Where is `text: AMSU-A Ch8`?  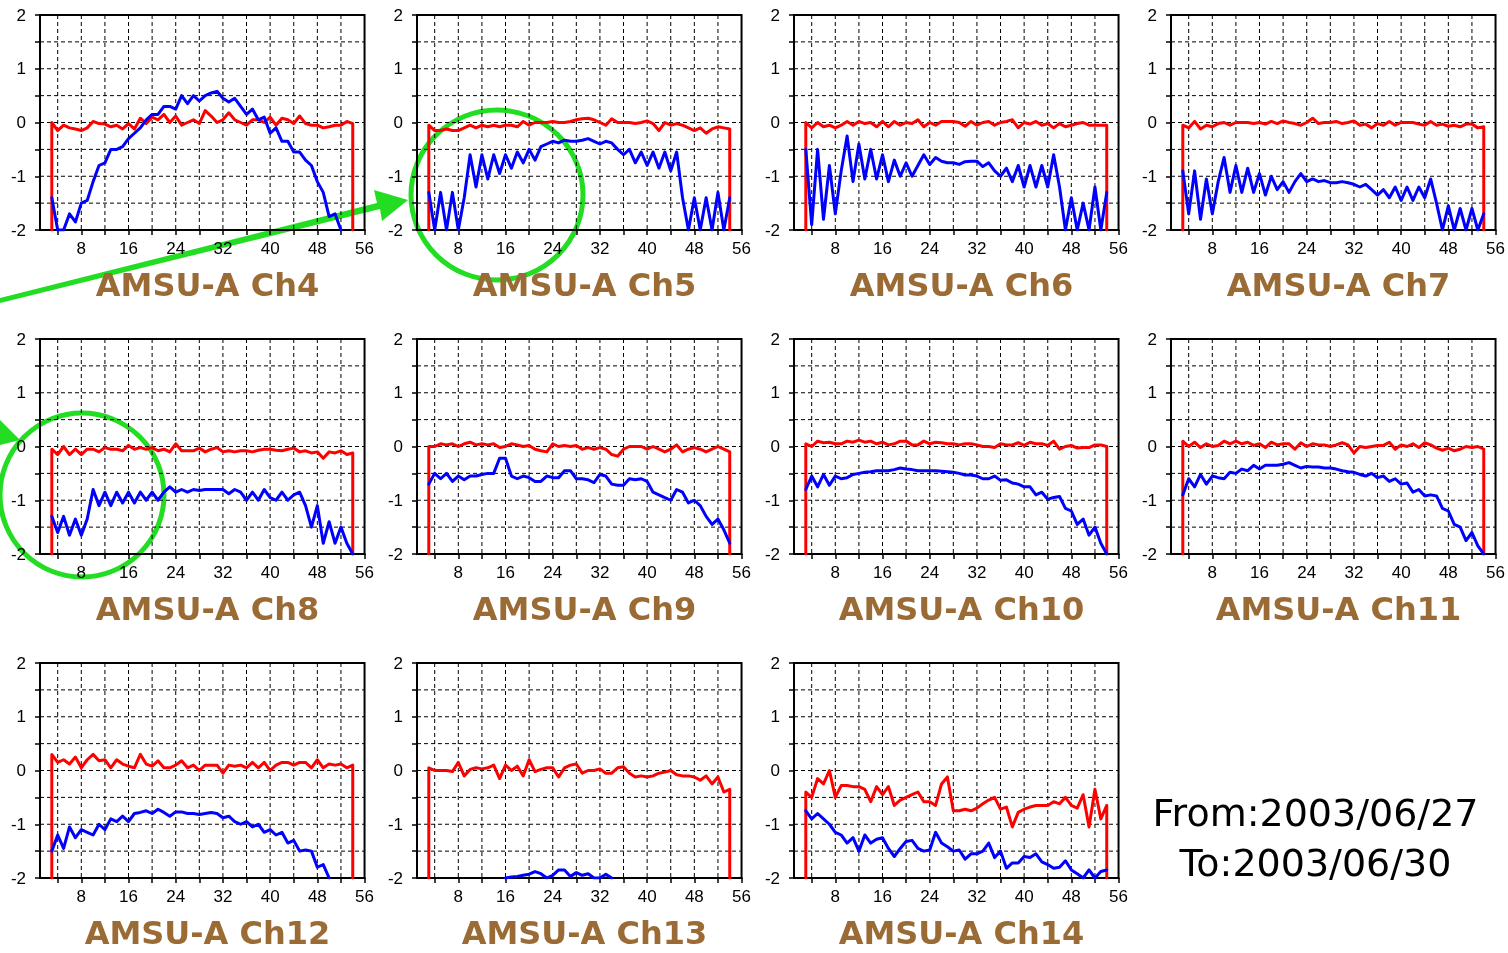
text: AMSU-A Ch8 is located at coordinates (207, 609).